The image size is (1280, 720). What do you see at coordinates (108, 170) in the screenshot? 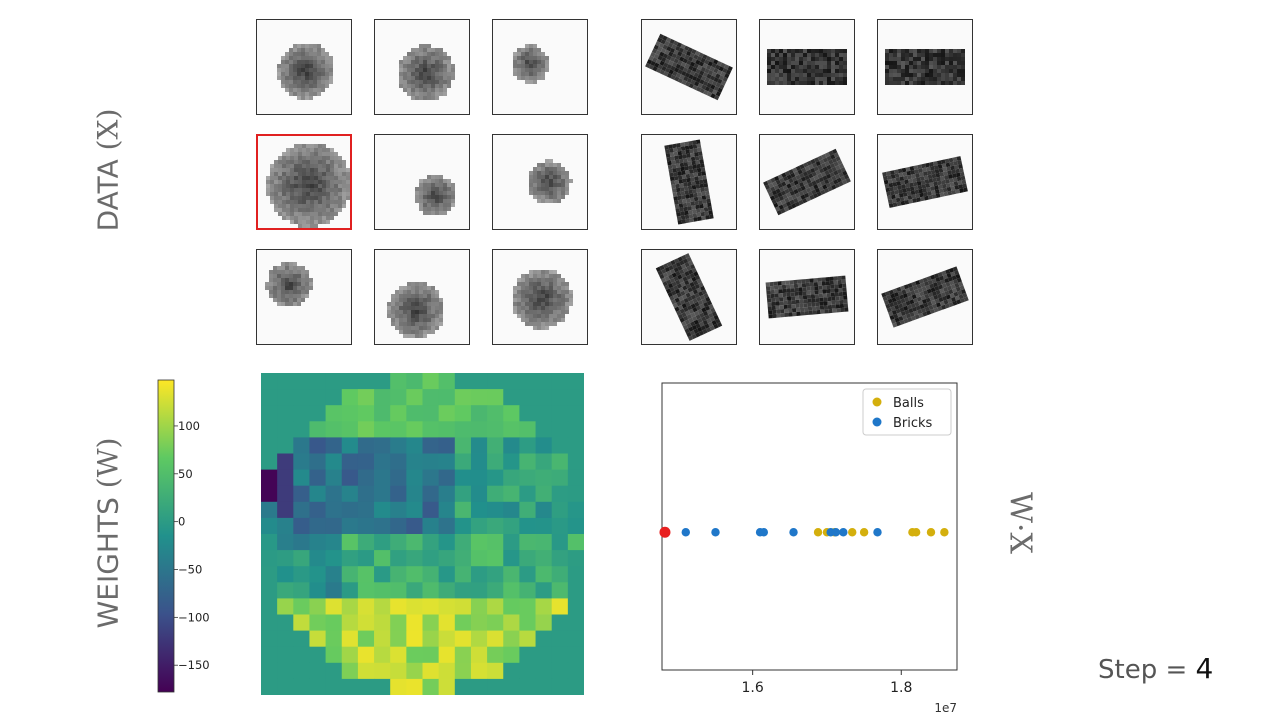
I see `data-axis-label: DATA (X)` at bounding box center [108, 170].